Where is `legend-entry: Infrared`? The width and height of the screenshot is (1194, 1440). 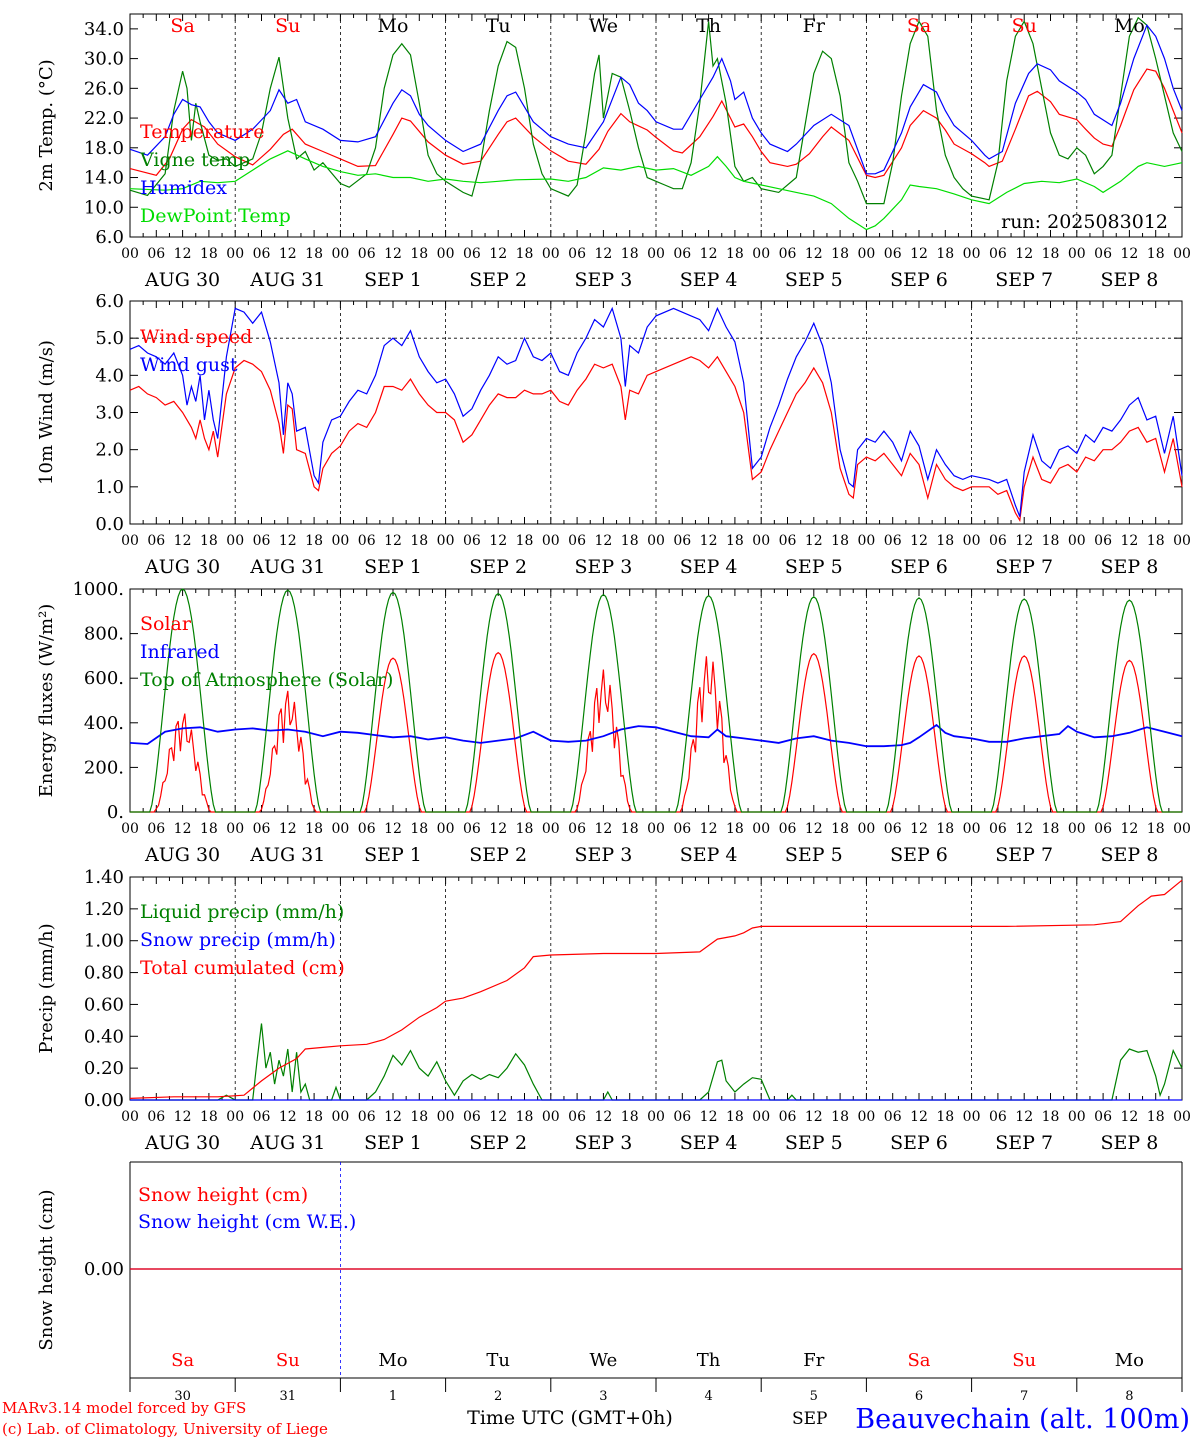 legend-entry: Infrared is located at coordinates (180, 652).